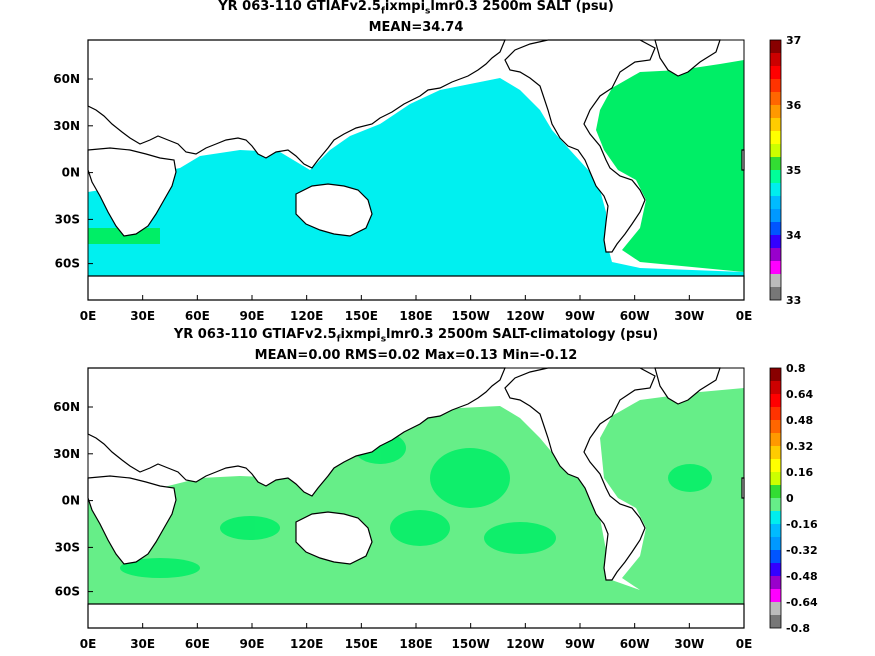 The width and height of the screenshot is (875, 656). I want to click on colorbar-tick-label: 0, so click(790, 498).